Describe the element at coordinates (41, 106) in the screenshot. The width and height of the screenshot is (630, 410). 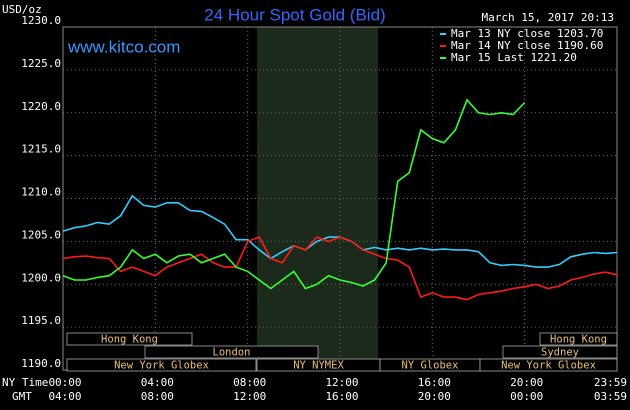
I see `y-tick-label: 1220.0` at that location.